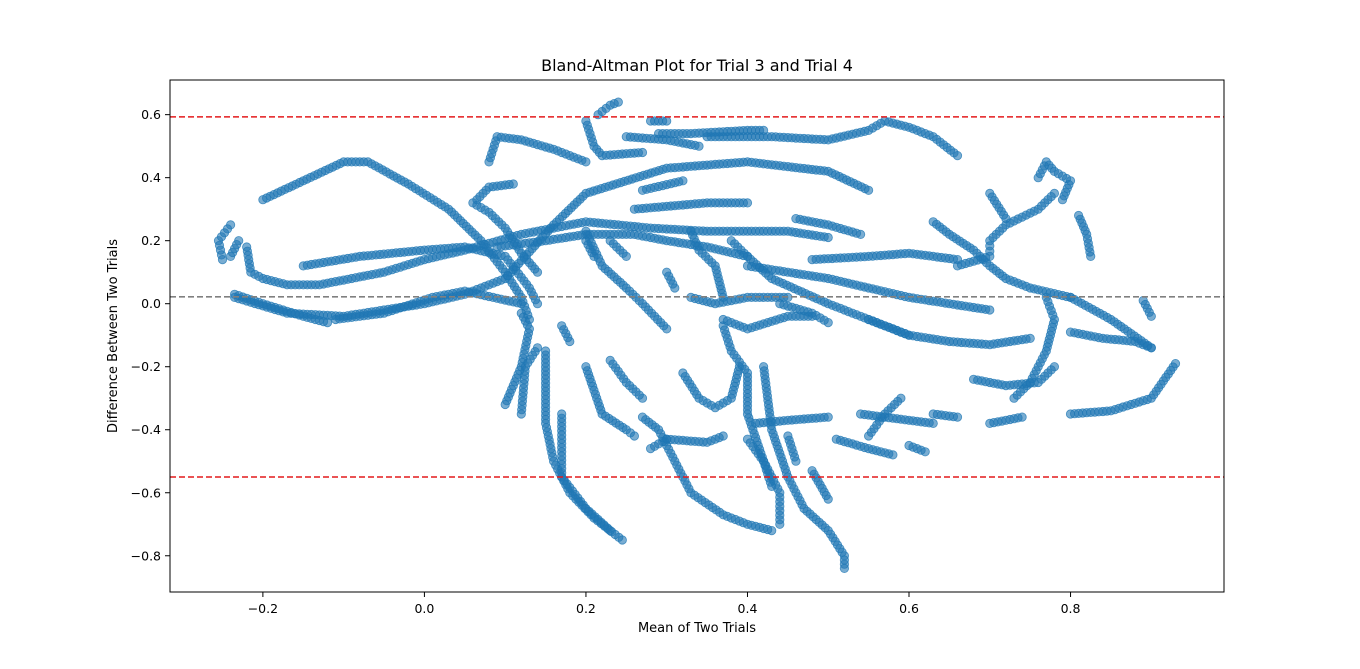 This screenshot has width=1360, height=669. I want to click on y-axis-label: Difference Between Two Trials, so click(113, 336).